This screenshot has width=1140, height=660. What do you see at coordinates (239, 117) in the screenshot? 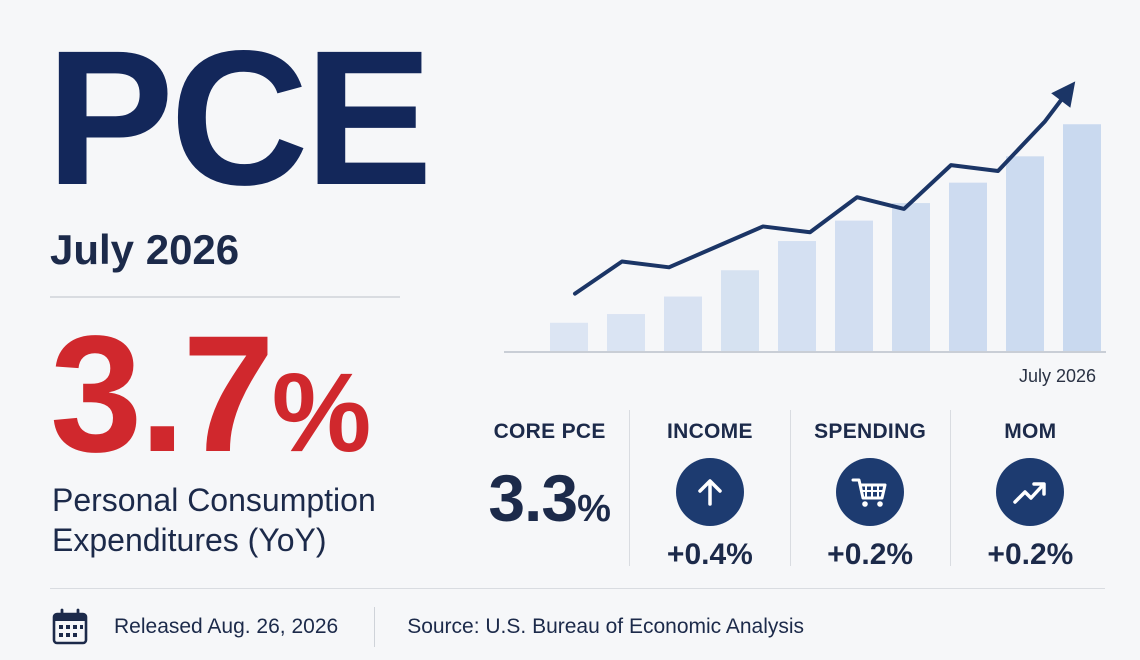
I see `headline-title: PCE` at bounding box center [239, 117].